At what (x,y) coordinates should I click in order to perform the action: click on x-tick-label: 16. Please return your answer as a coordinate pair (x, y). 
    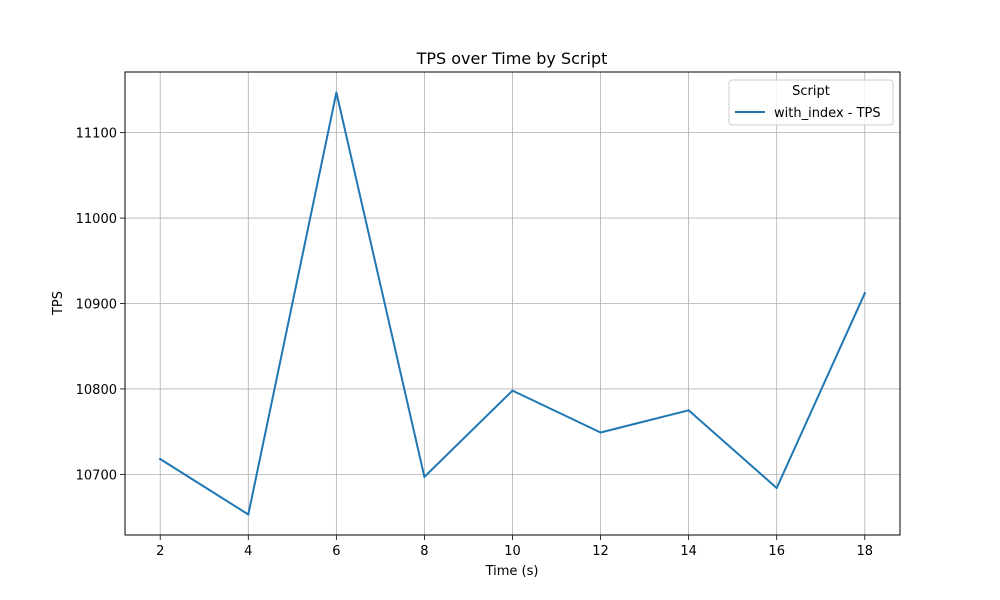
    Looking at the image, I should click on (776, 551).